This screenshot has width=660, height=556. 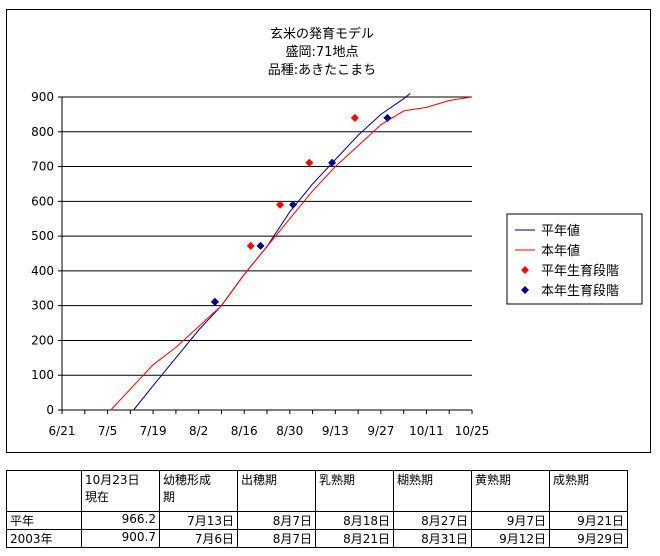 What do you see at coordinates (580, 291) in the screenshot?
I see `legend-label-3: 本年生育段階` at bounding box center [580, 291].